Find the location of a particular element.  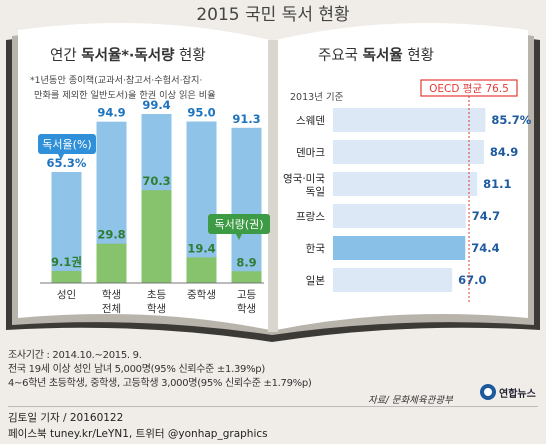

rate-label: 91.3 is located at coordinates (246, 119).